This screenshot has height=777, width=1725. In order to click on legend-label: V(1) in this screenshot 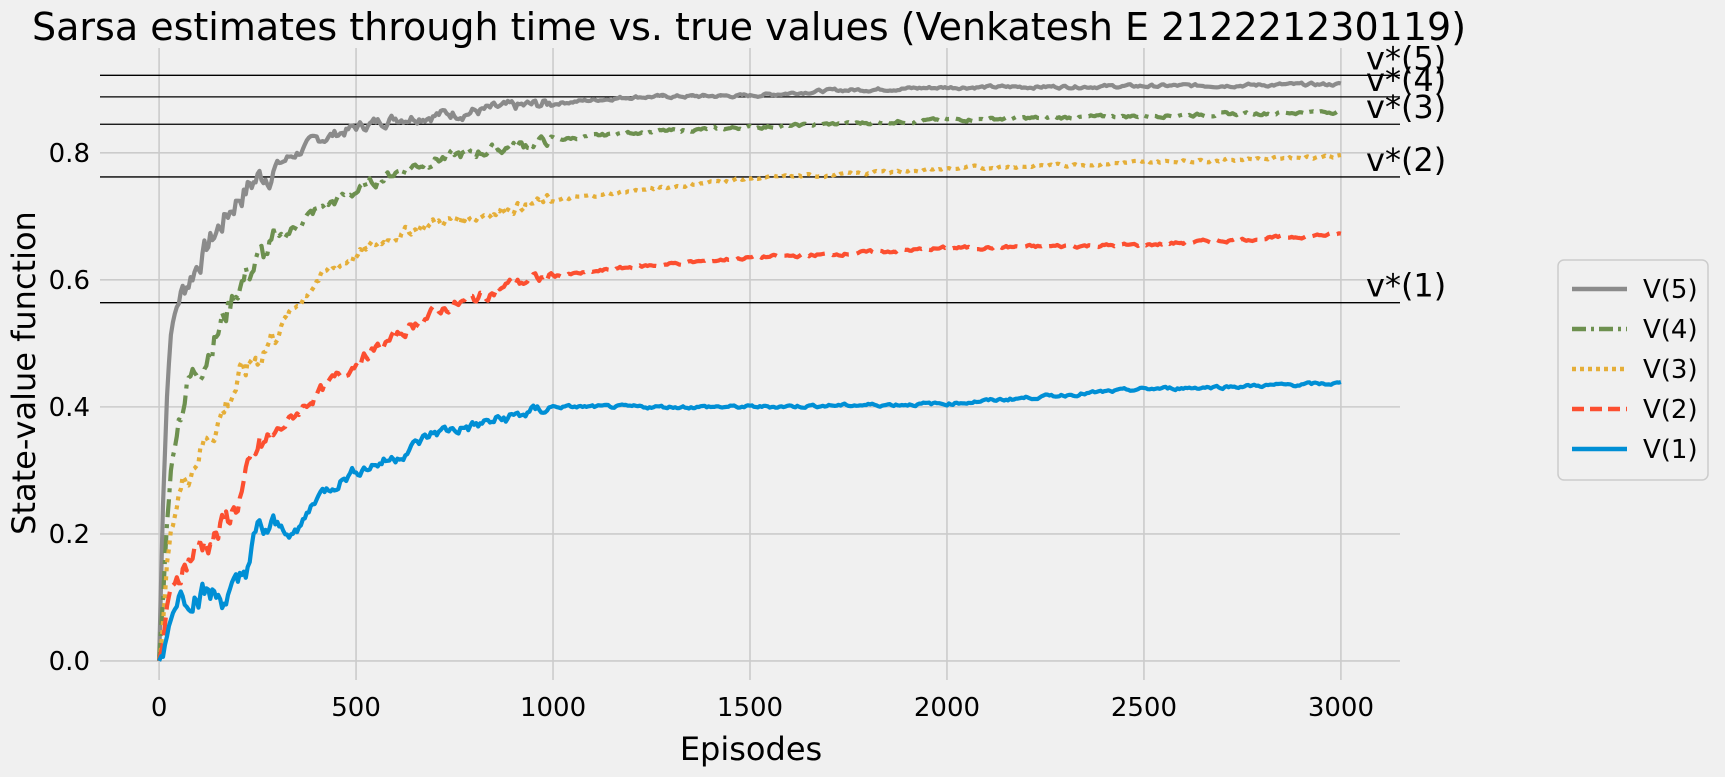, I will do `click(1670, 450)`.